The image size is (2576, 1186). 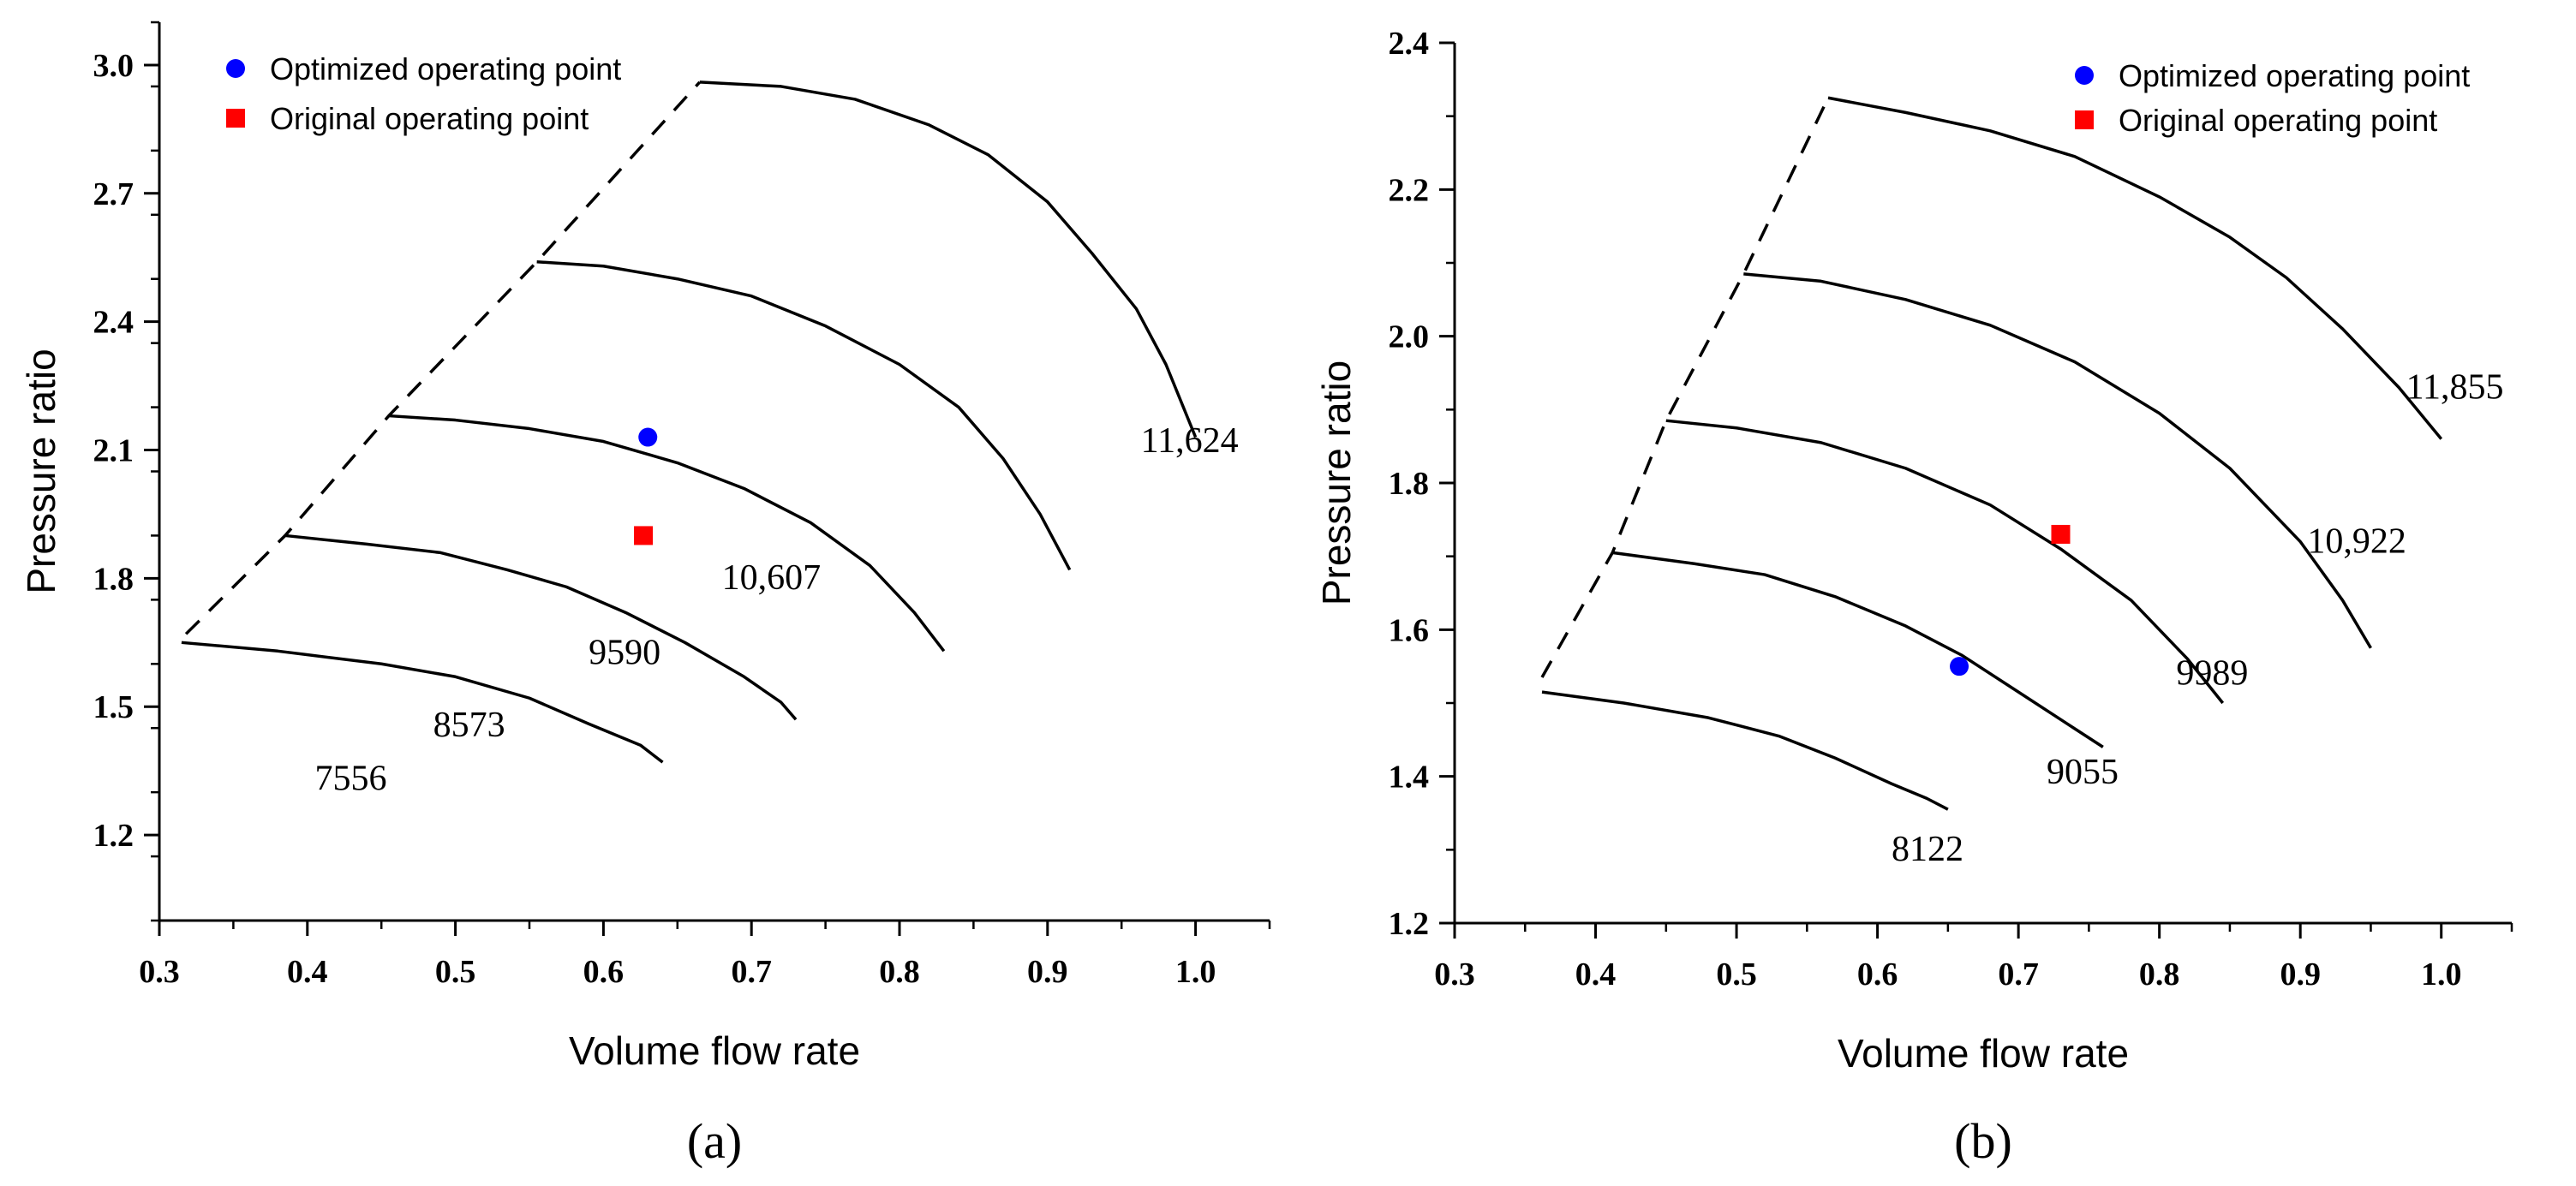 What do you see at coordinates (2455, 387) in the screenshot?
I see `speed-line-label: 11,855` at bounding box center [2455, 387].